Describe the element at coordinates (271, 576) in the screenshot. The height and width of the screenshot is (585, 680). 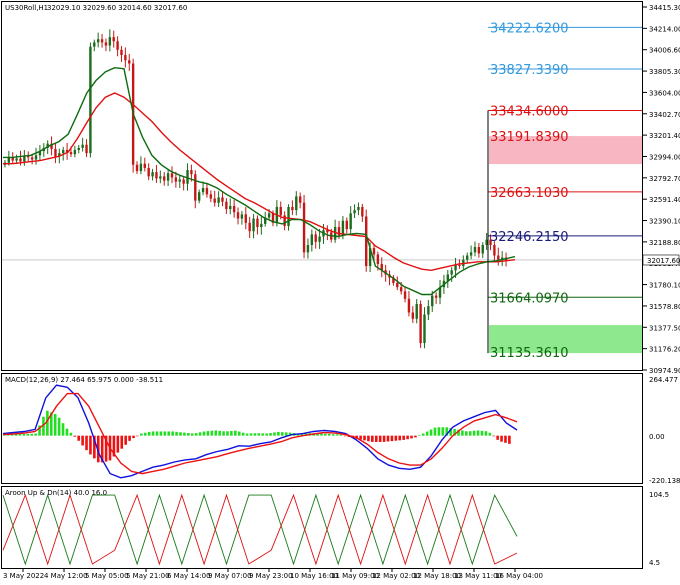
I see `time-axis-label: 9 May 23:00` at that location.